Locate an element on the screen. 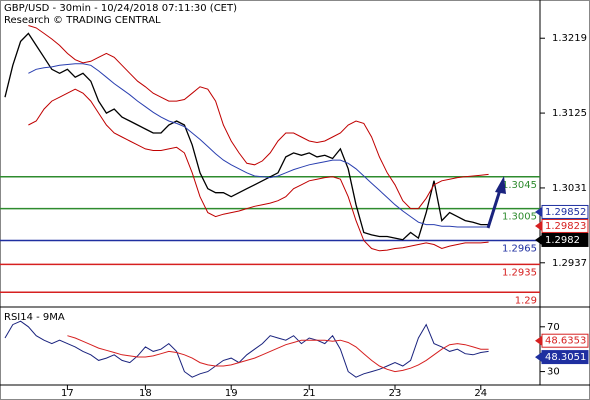 Image resolution: width=590 pixels, height=400 pixels. y-tick-label: 1.3031 is located at coordinates (569, 188).